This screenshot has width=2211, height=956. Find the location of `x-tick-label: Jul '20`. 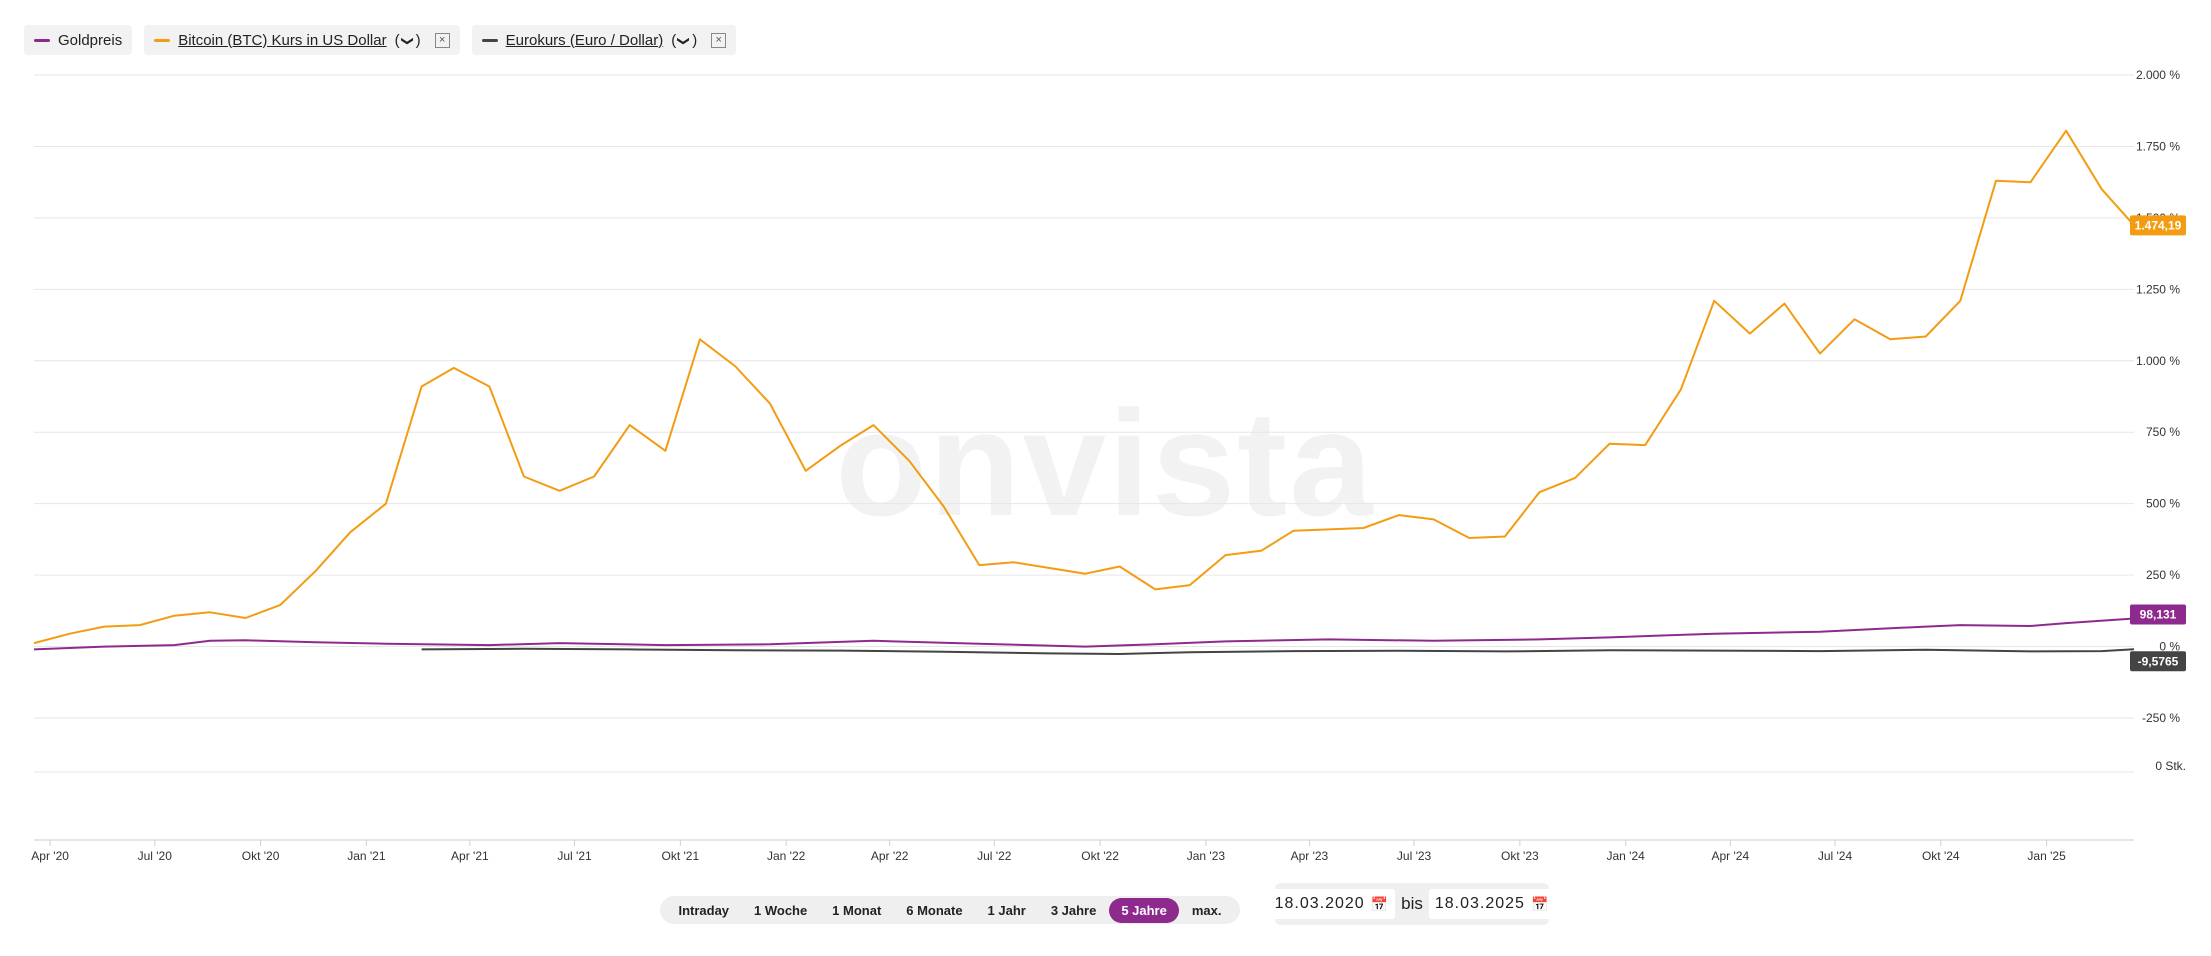

x-tick-label: Jul '20 is located at coordinates (155, 856).